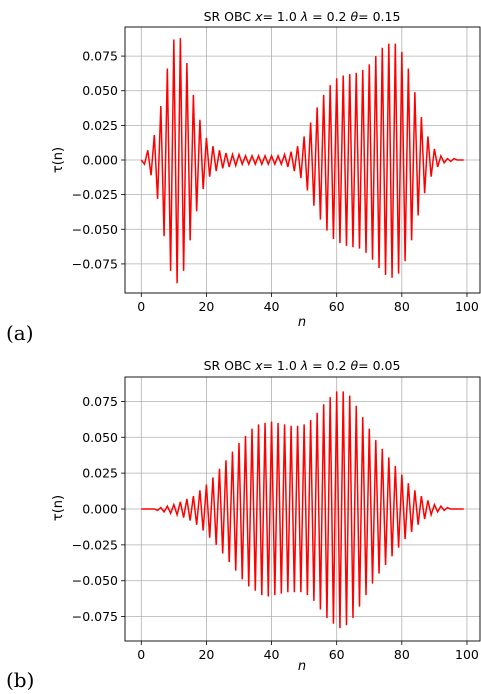 This screenshot has height=694, width=481. I want to click on chart-title: SR OBC x= 1.0 λ = 0.2 θ= 0.05, so click(302, 365).